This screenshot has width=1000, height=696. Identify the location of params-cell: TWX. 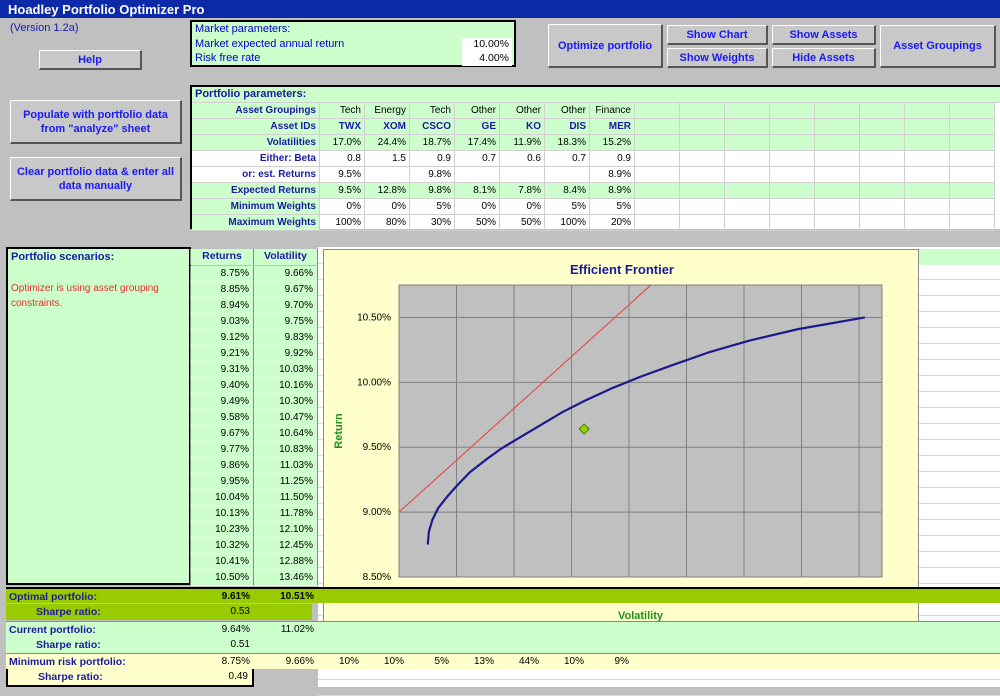
(342, 127).